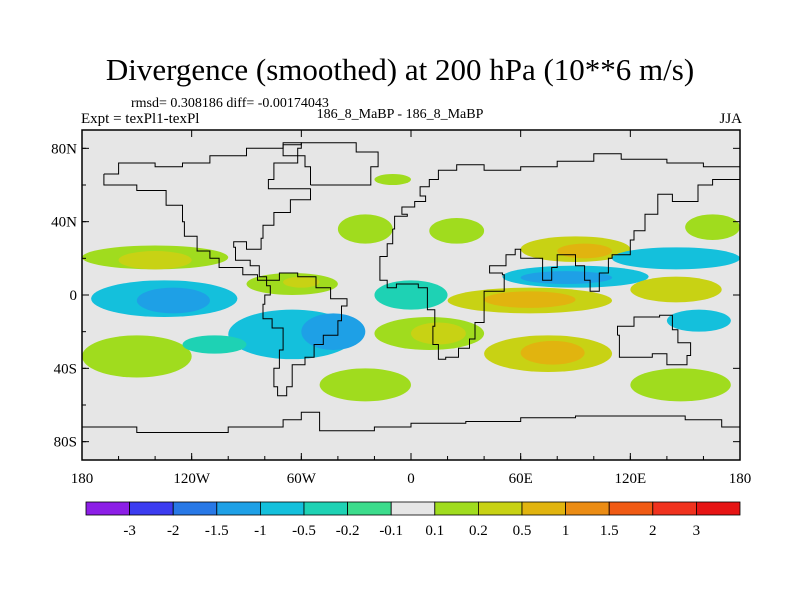  I want to click on x-tick-label: 60W, so click(302, 479).